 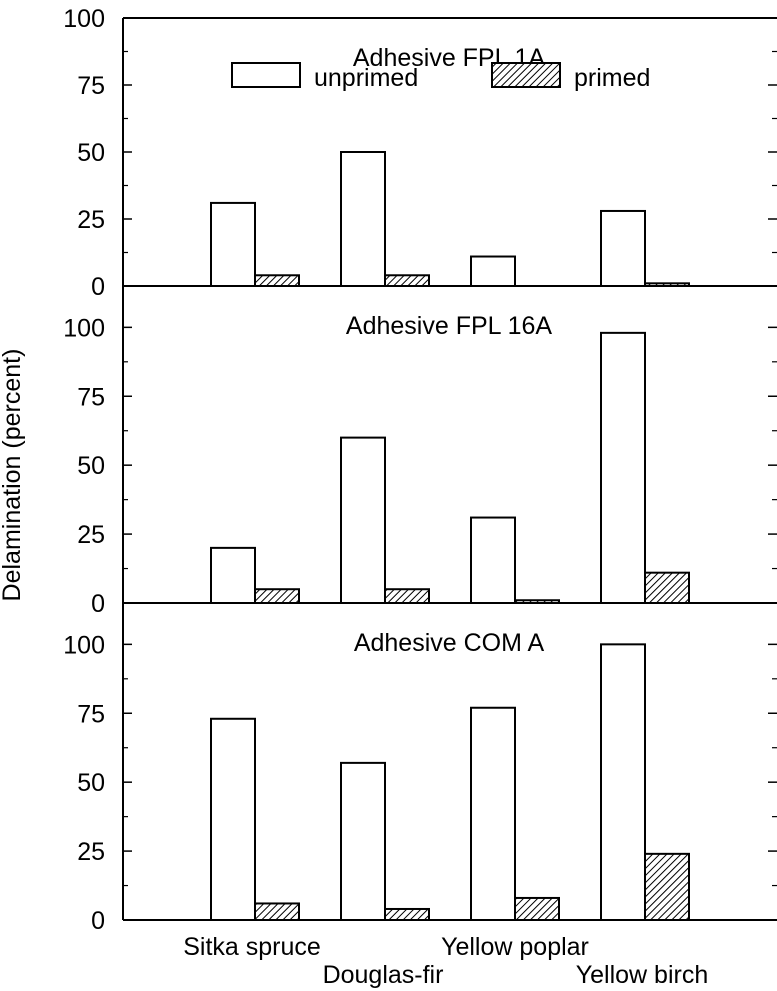 I want to click on legend-swatch-unprimed, so click(x=266, y=75).